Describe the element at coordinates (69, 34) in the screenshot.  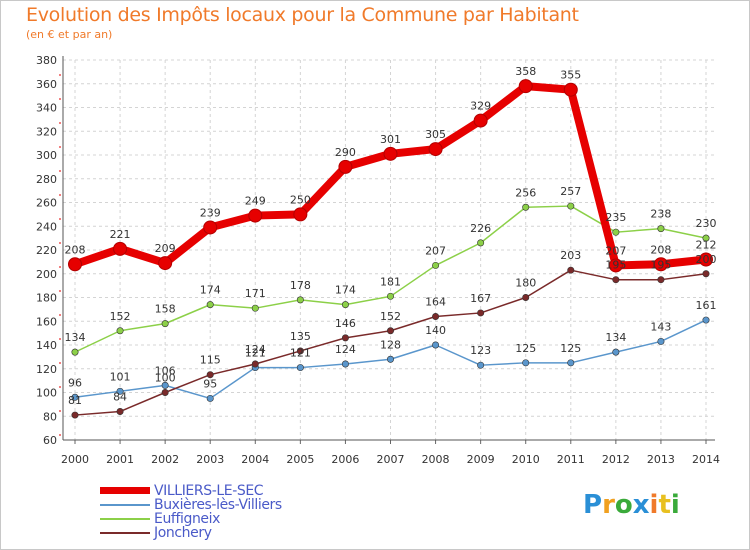
I see `chart-subtitle: (en € et par an)` at that location.